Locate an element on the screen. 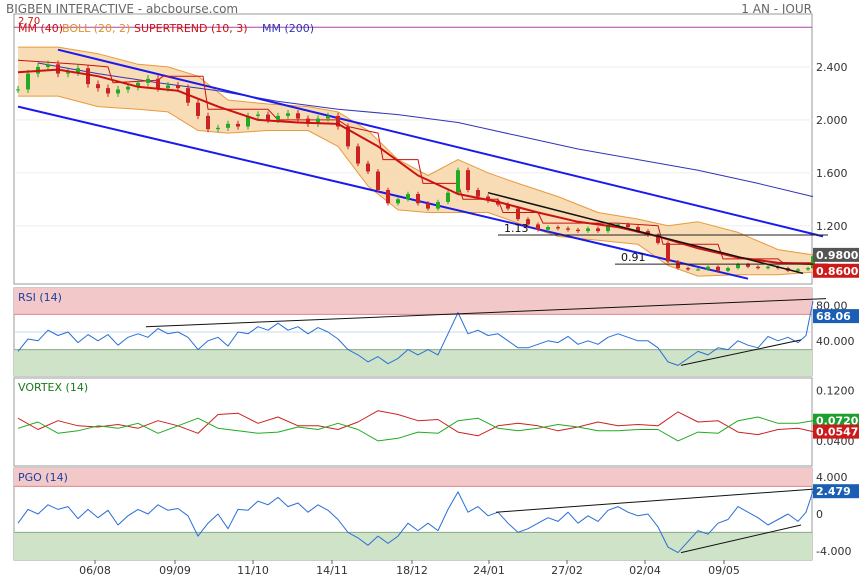 This screenshot has height=580, width=860. price-last-value-label: 0.8600 is located at coordinates (837, 271).